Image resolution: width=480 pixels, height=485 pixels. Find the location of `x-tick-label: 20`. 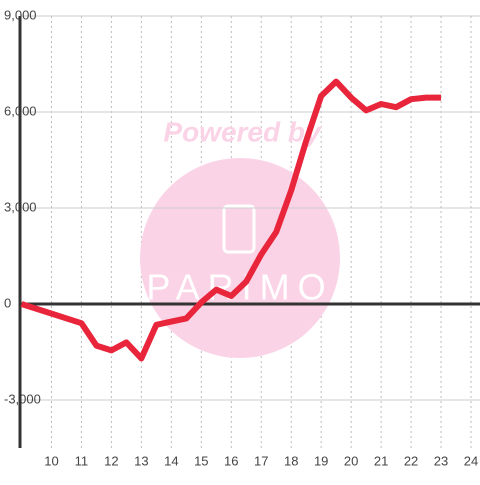

x-tick-label: 20 is located at coordinates (351, 460).